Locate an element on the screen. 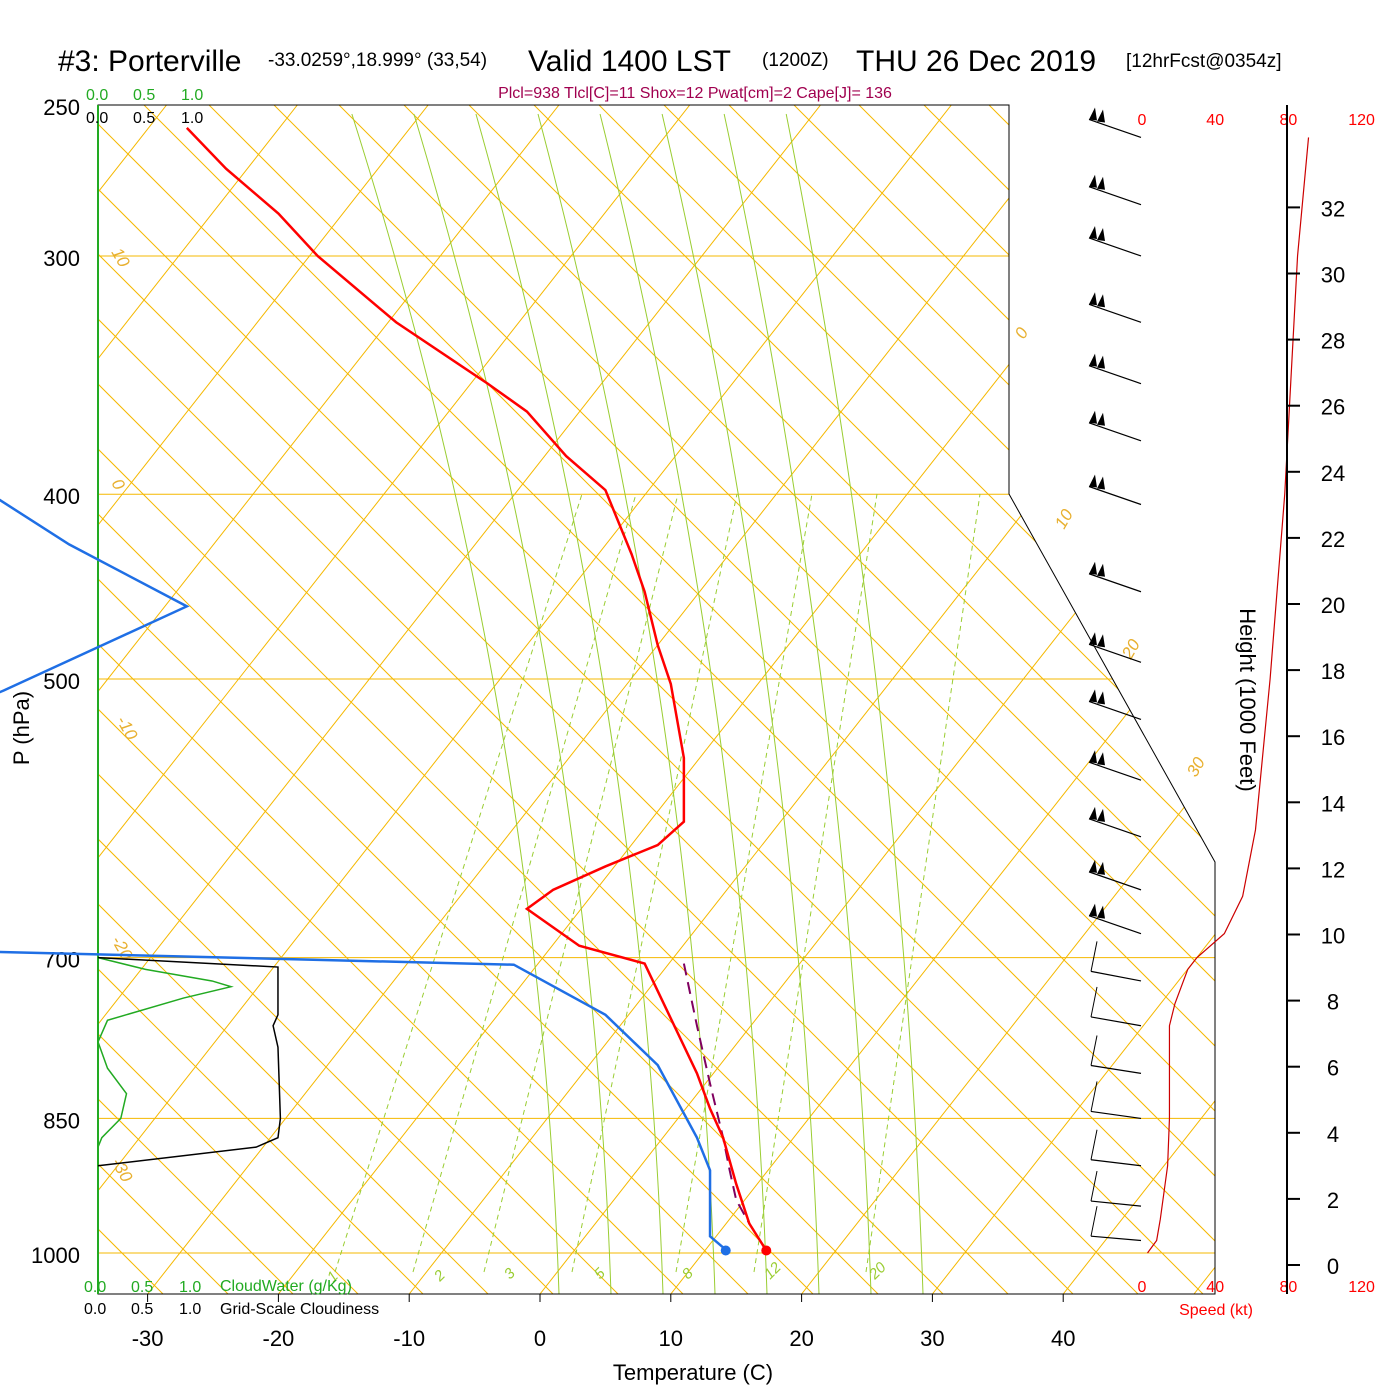 Image resolution: width=1400 pixels, height=1400 pixels. valid-date: THU 26 Dec 2019 is located at coordinates (976, 61).